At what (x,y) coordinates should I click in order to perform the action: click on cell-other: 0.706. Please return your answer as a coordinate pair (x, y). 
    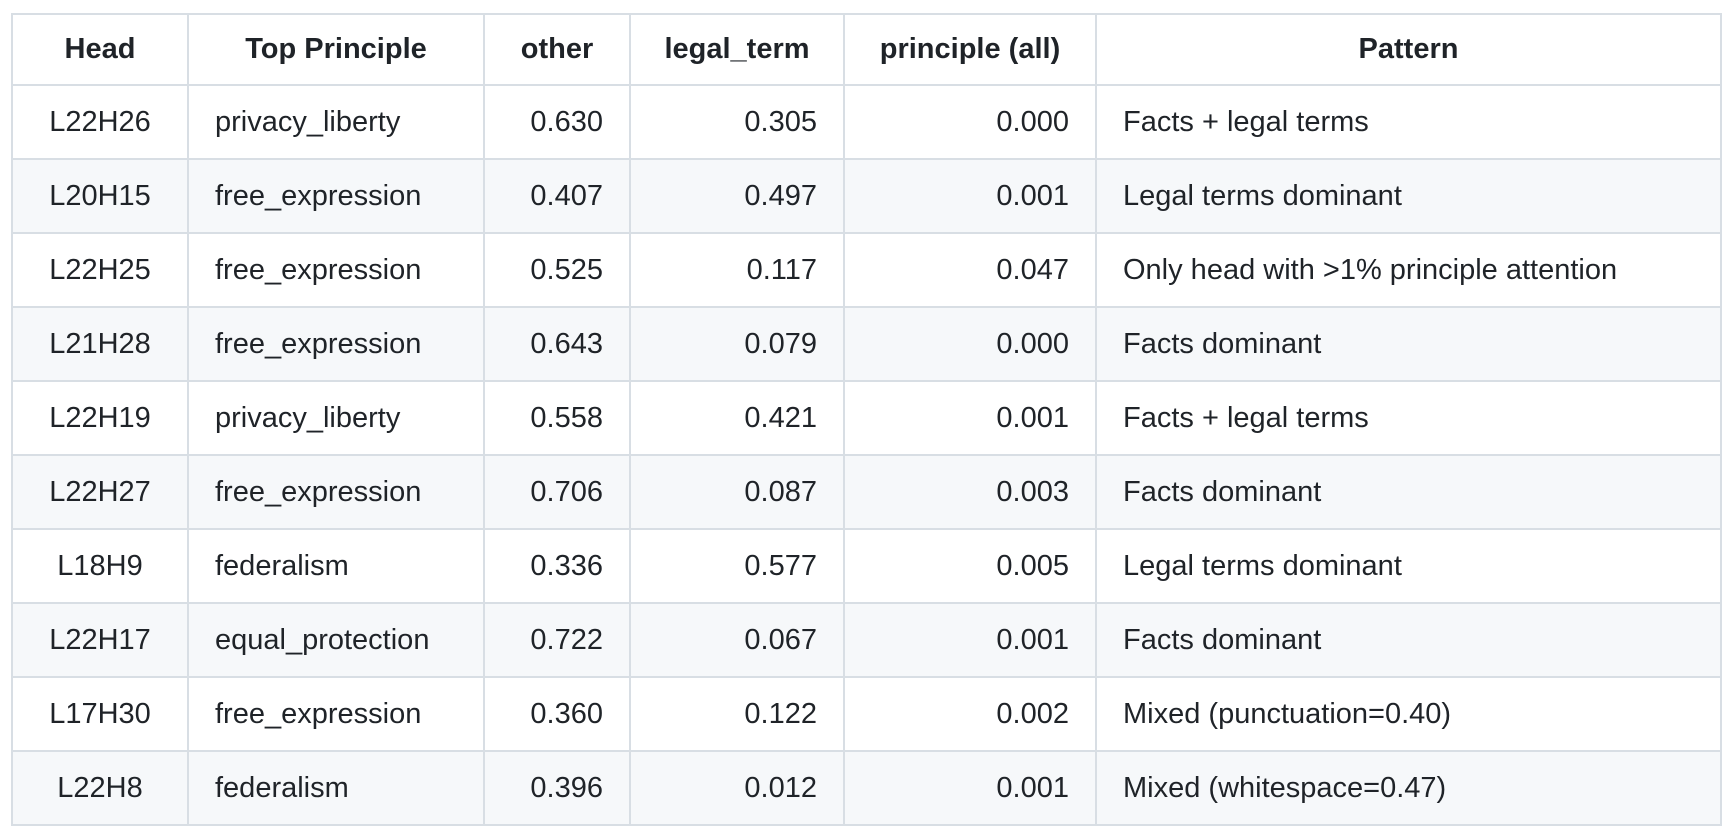
    Looking at the image, I should click on (557, 492).